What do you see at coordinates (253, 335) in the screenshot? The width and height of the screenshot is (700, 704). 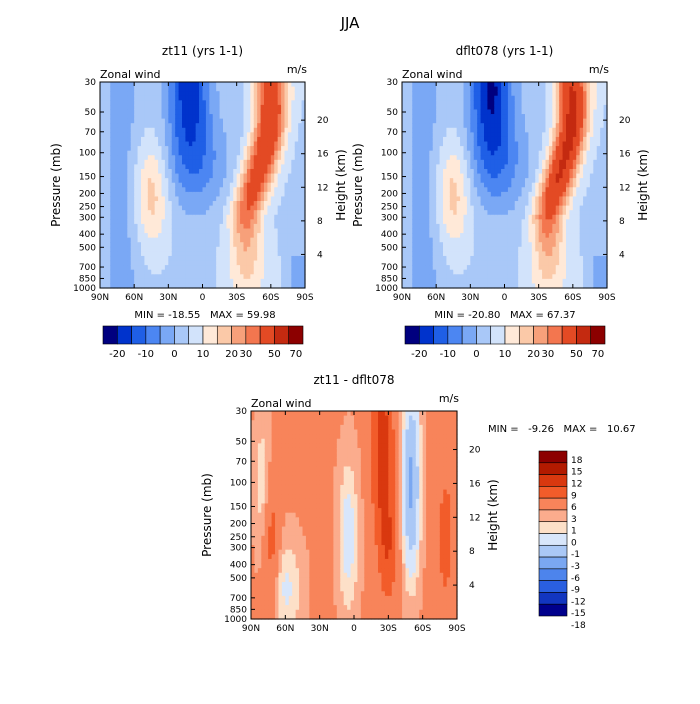 I see `colorbar-swatch` at bounding box center [253, 335].